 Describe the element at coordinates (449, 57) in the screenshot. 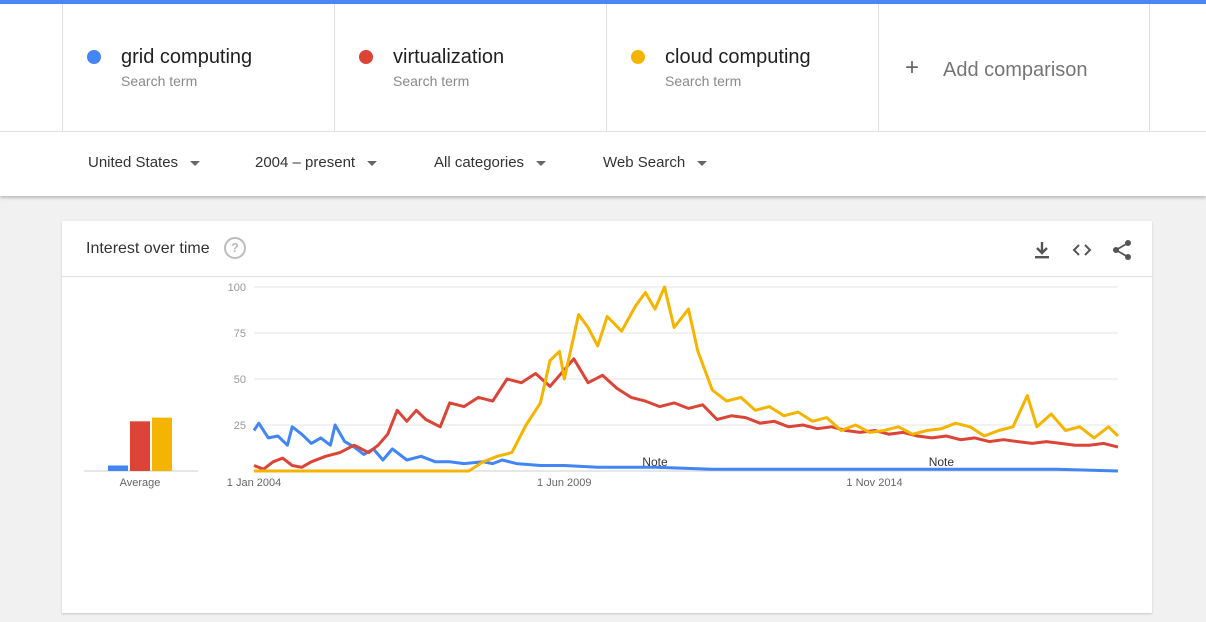

I see `term-name: virtualization` at that location.